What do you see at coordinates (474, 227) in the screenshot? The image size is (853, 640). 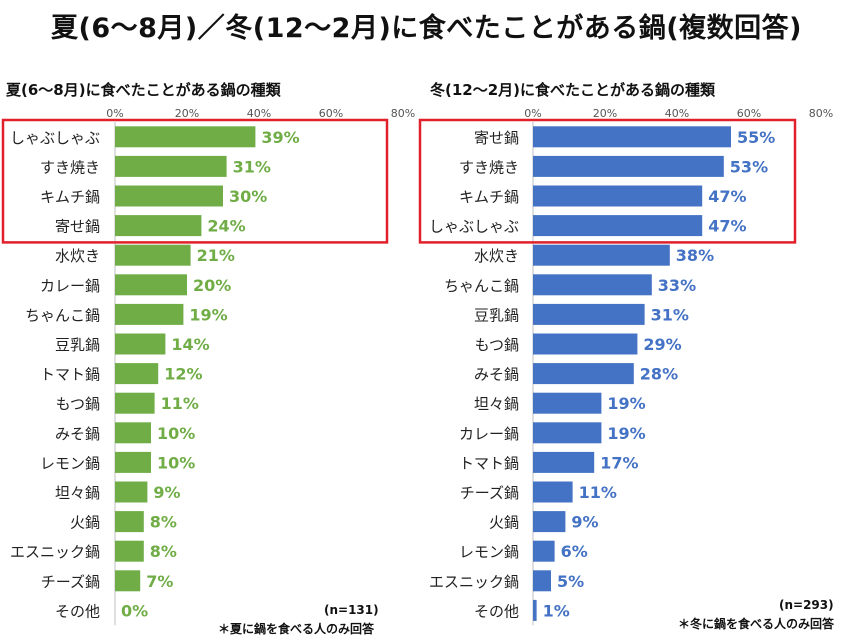 I see `winter-category-label: しゃぶしゃぶ` at bounding box center [474, 227].